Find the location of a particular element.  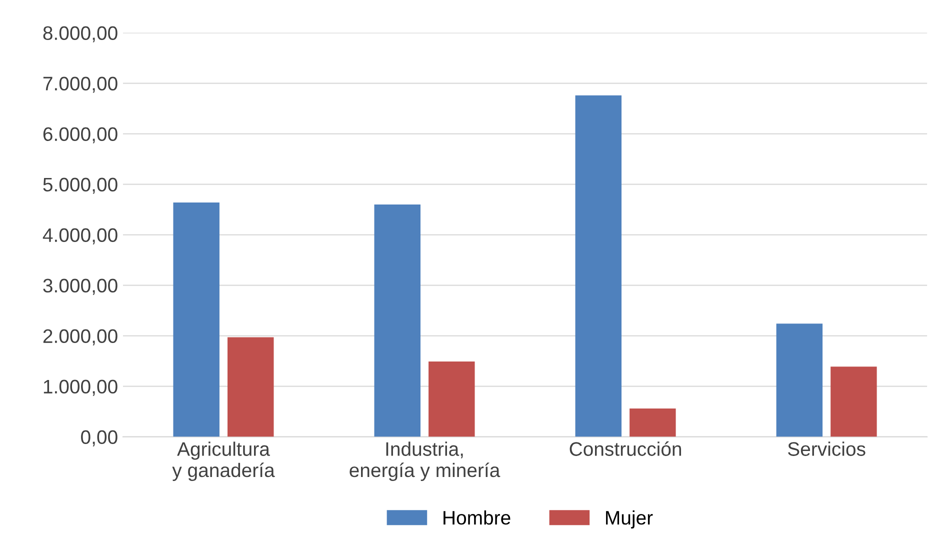

x-tick-label: Servicios is located at coordinates (827, 449).